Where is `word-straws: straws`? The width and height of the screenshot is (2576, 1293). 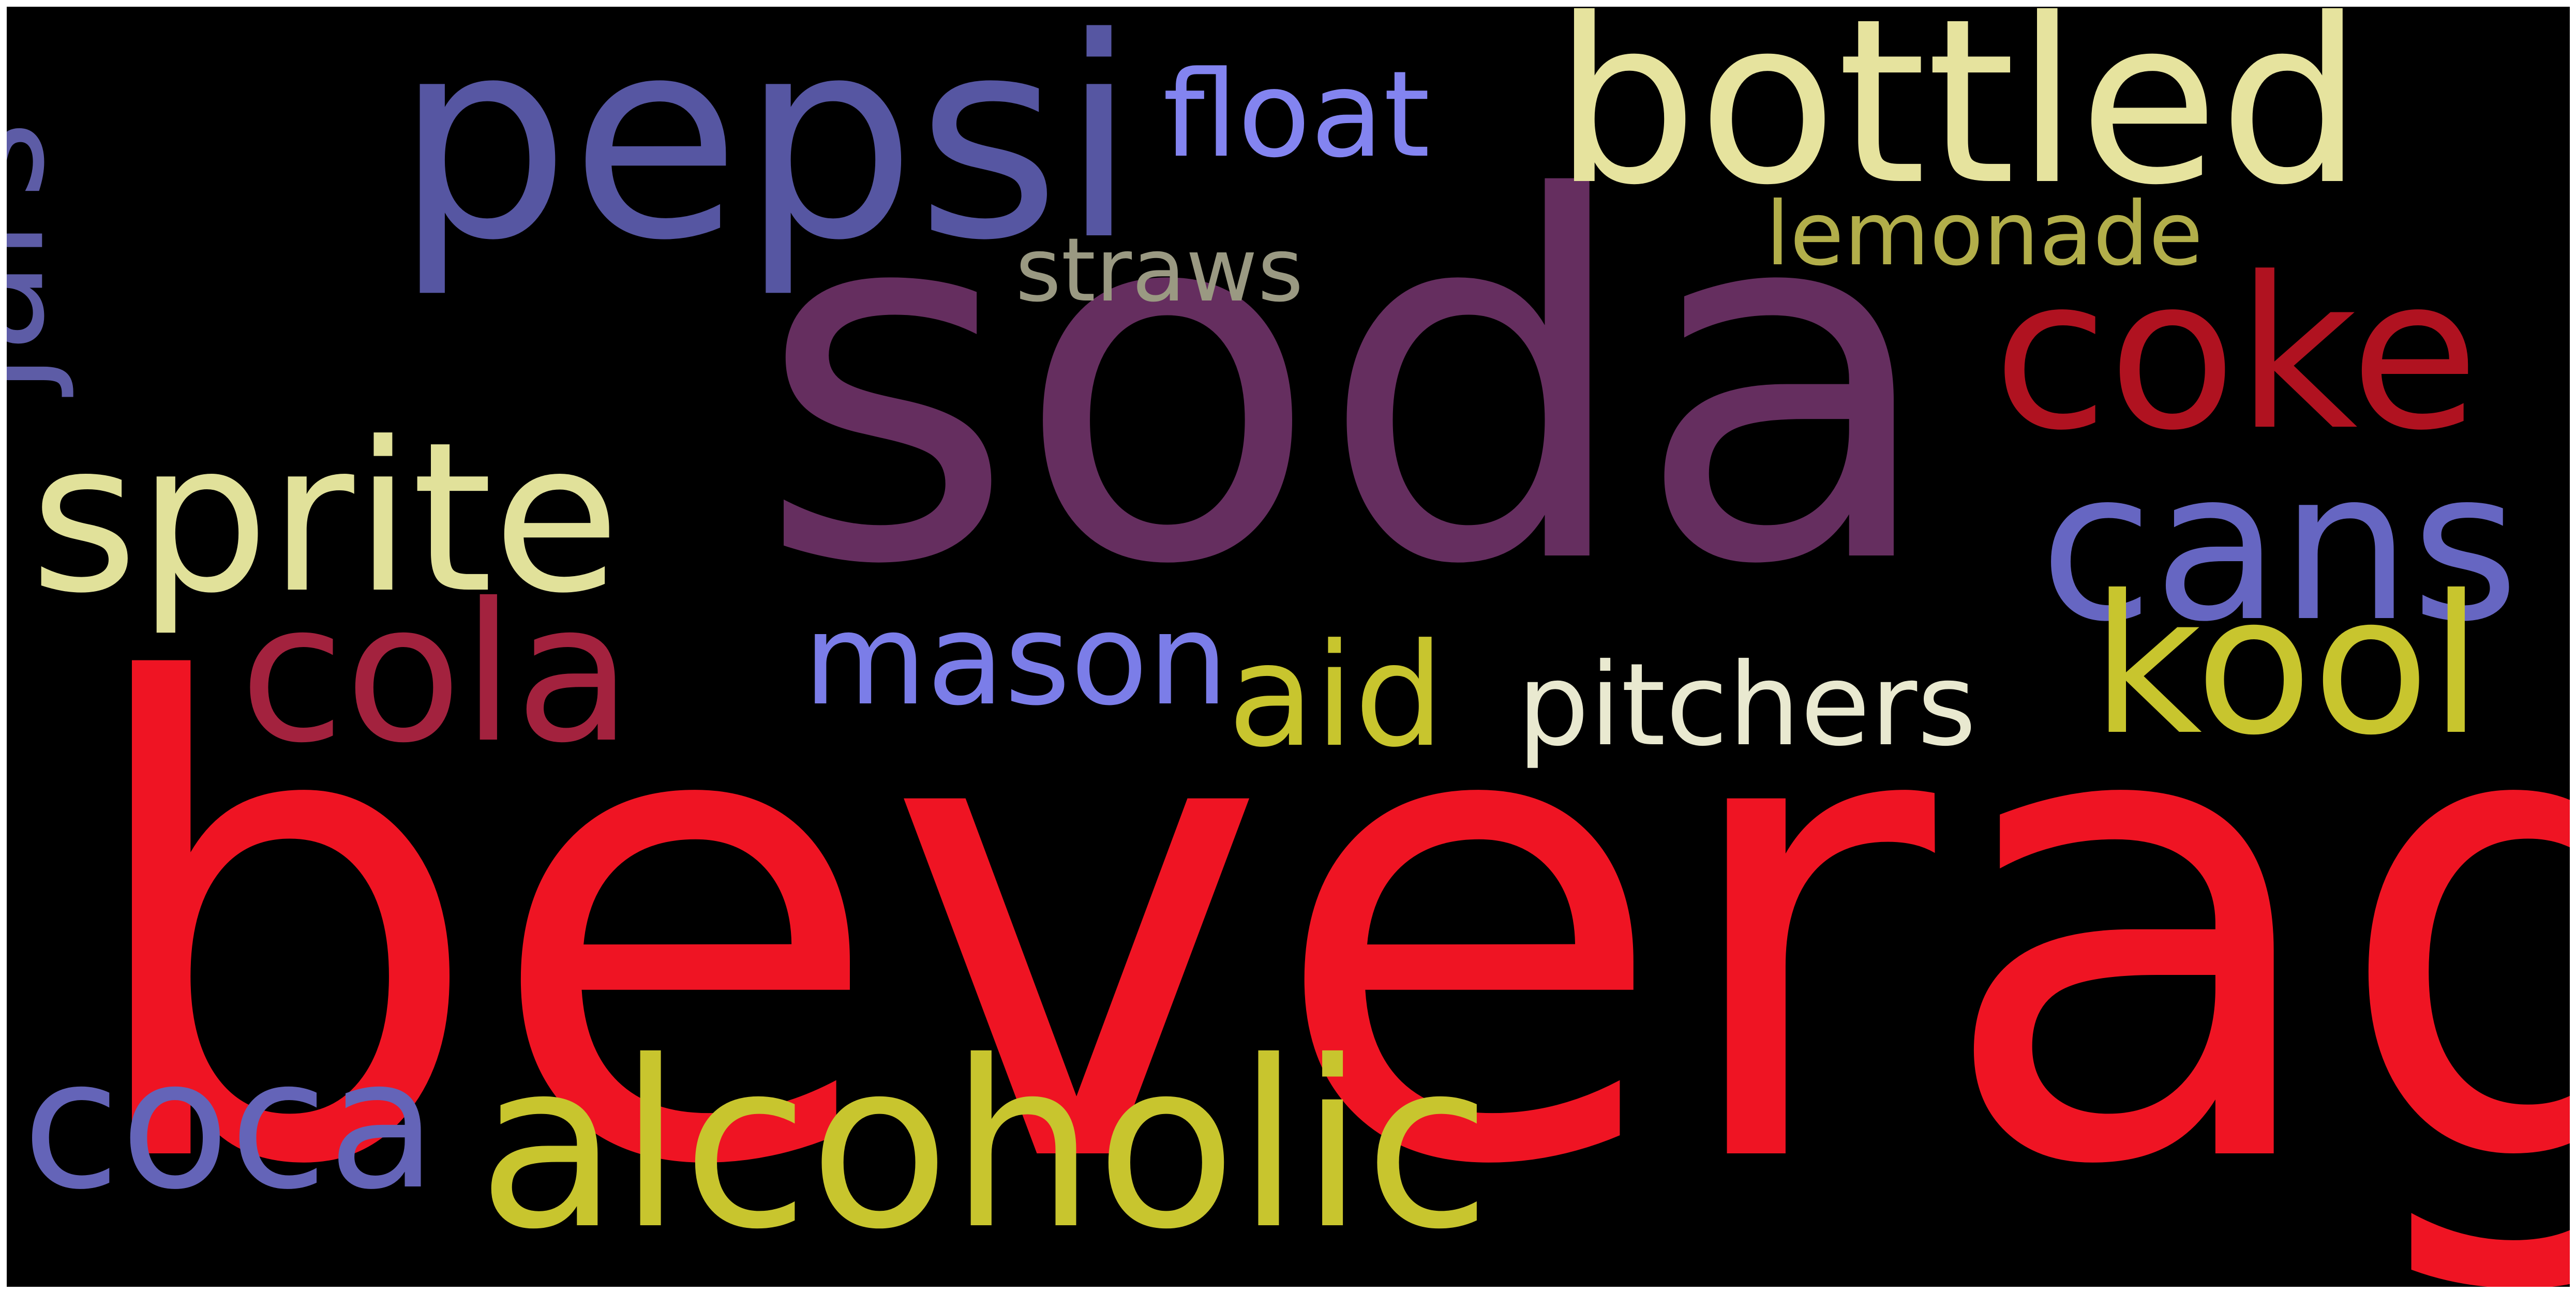
word-straws: straws is located at coordinates (1159, 270).